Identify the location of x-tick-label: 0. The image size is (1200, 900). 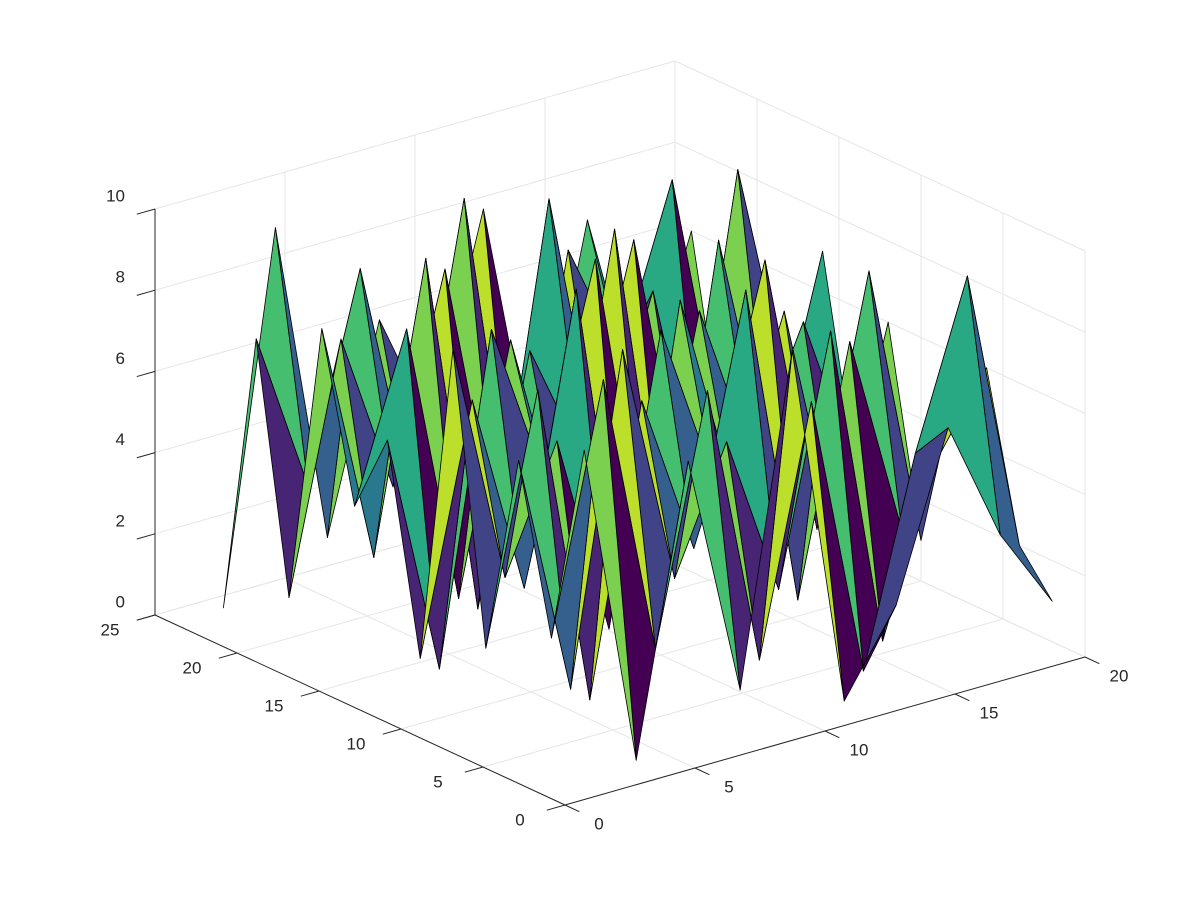
(598, 823).